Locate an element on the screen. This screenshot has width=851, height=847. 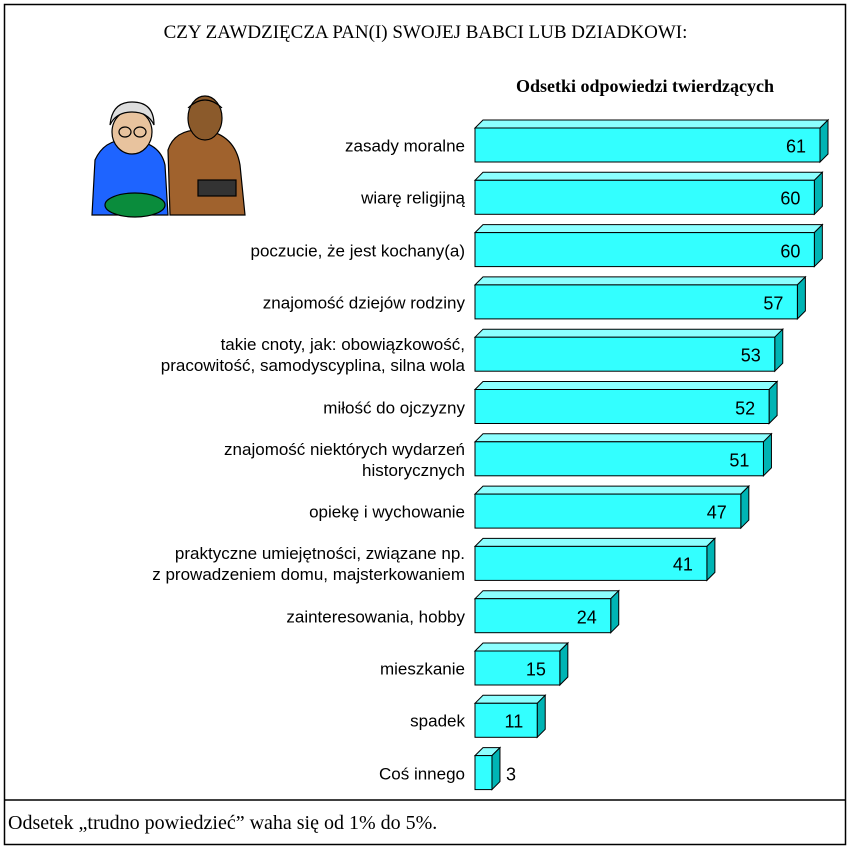
category-label: miłość do ojczyzny is located at coordinates (394, 407).